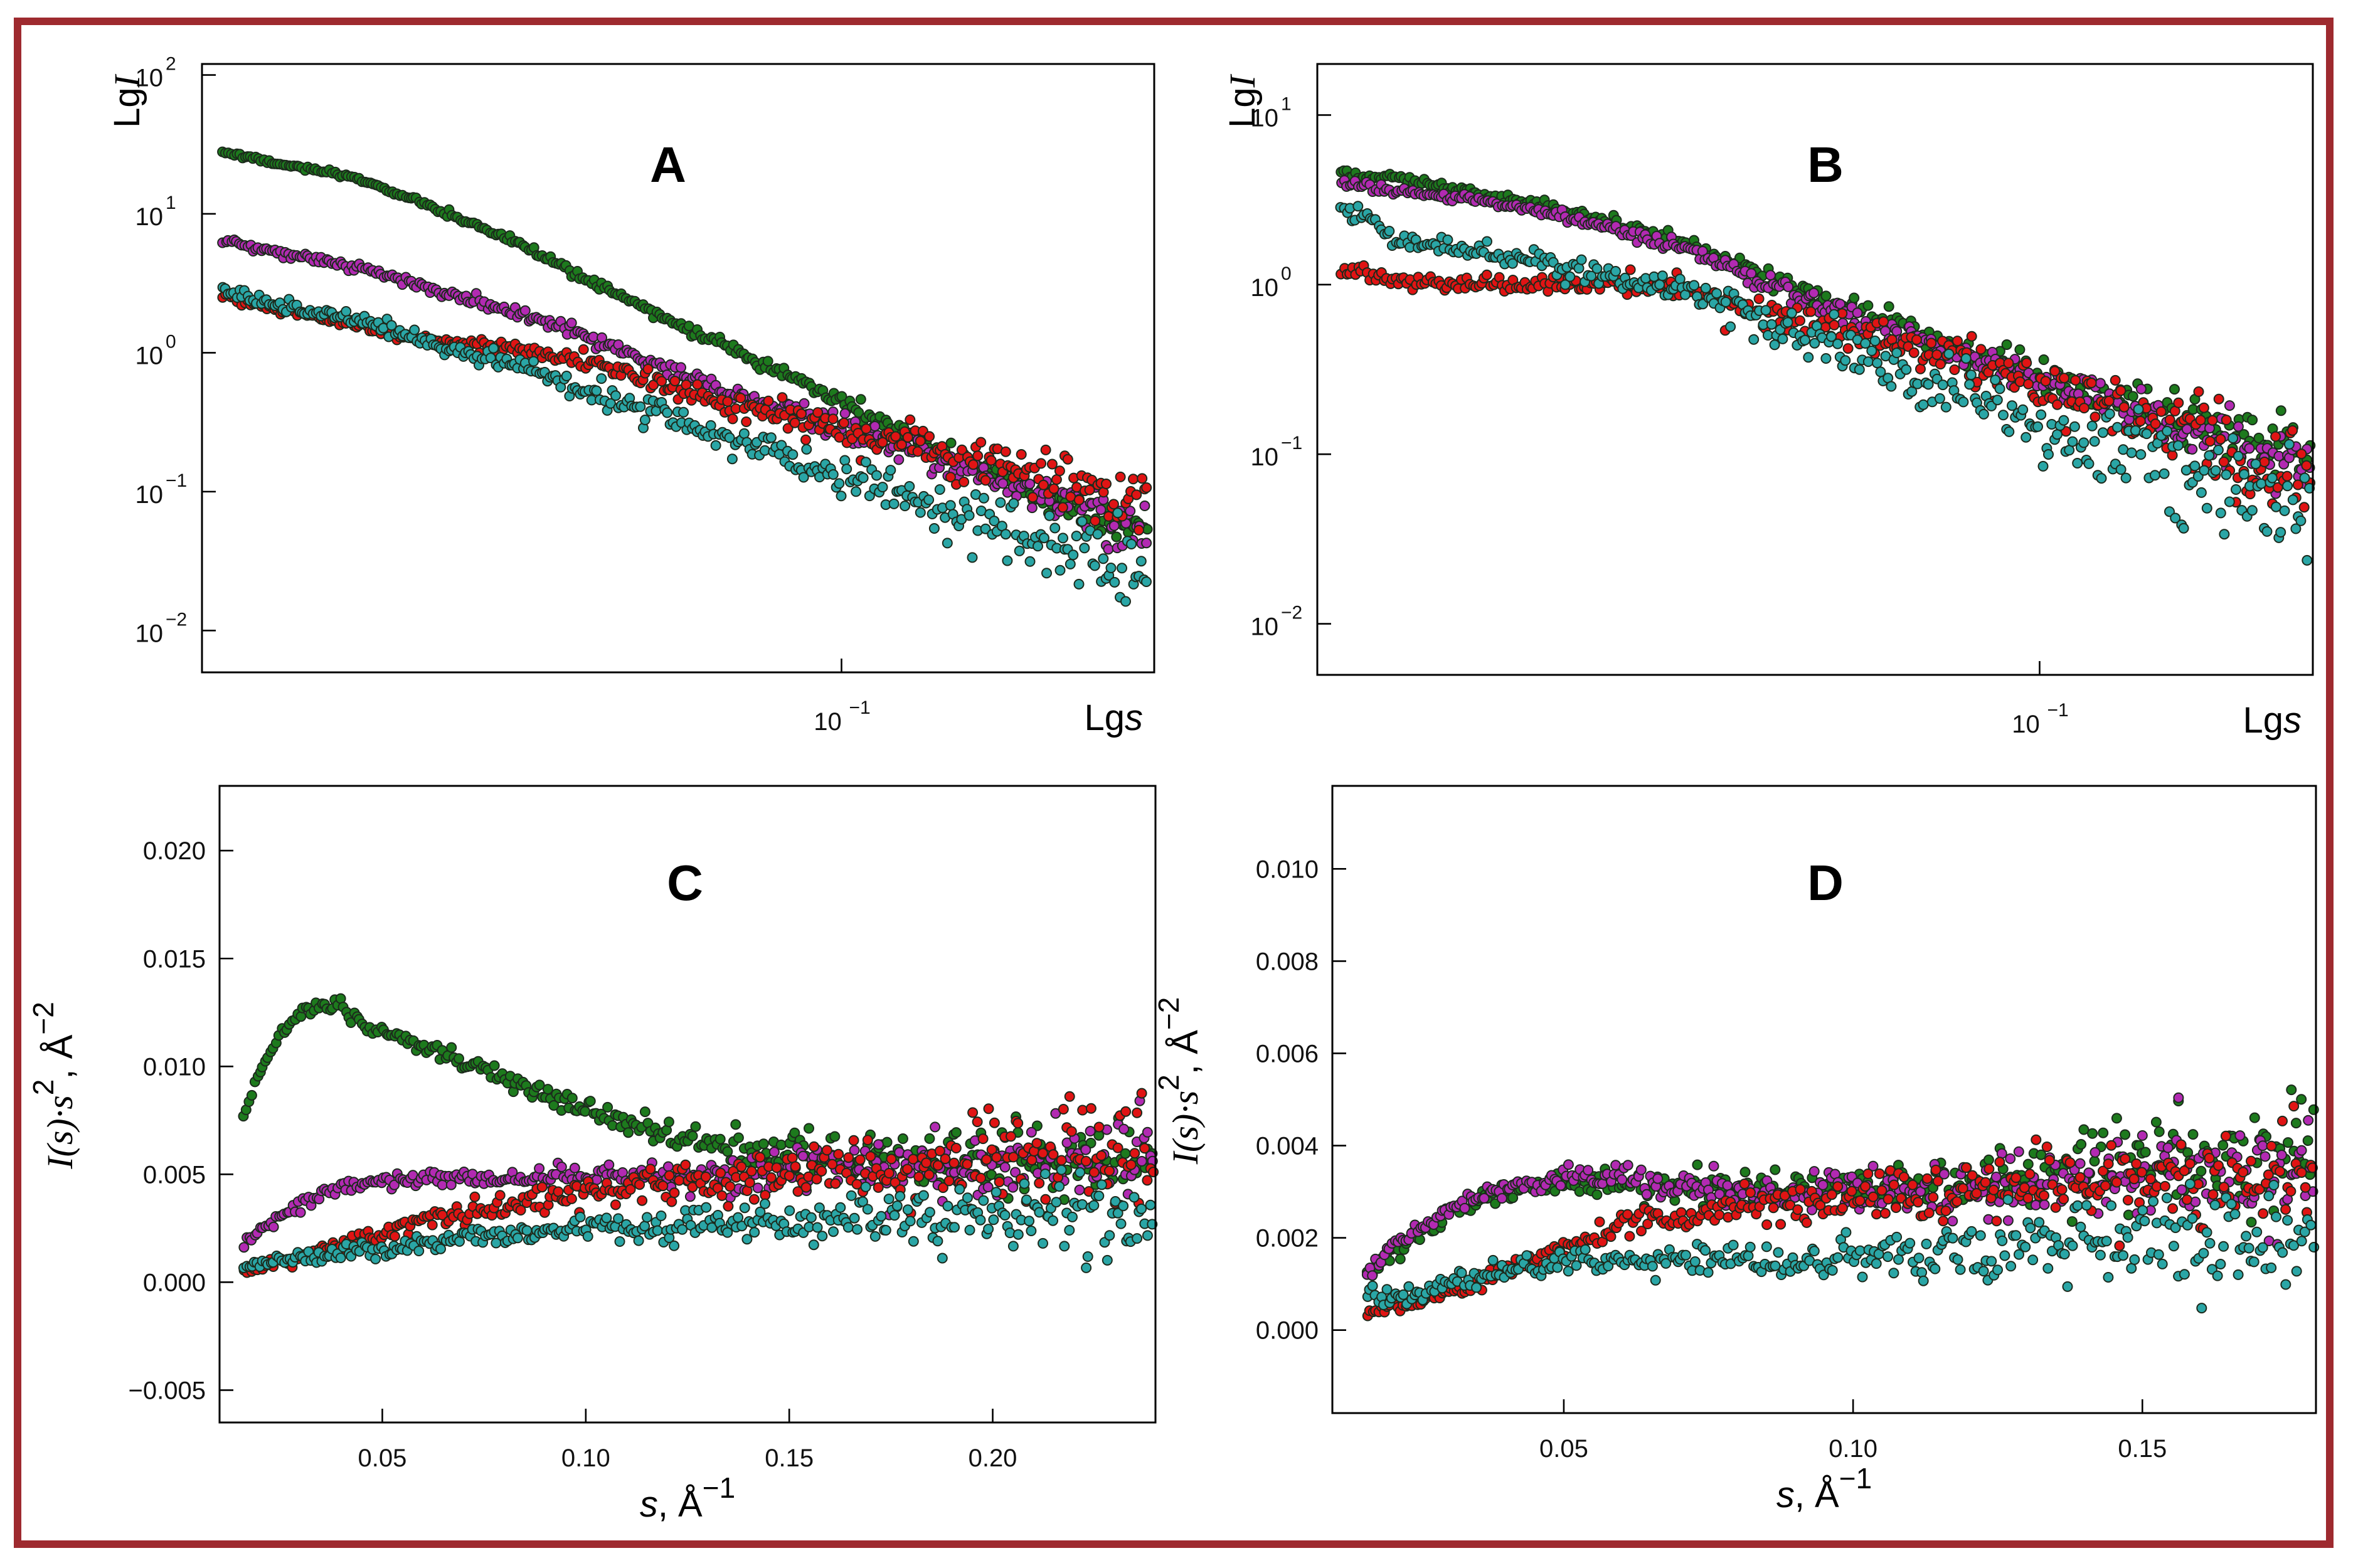 Image resolution: width=2363 pixels, height=1568 pixels. I want to click on x-tick-label: 0.10, so click(585, 1458).